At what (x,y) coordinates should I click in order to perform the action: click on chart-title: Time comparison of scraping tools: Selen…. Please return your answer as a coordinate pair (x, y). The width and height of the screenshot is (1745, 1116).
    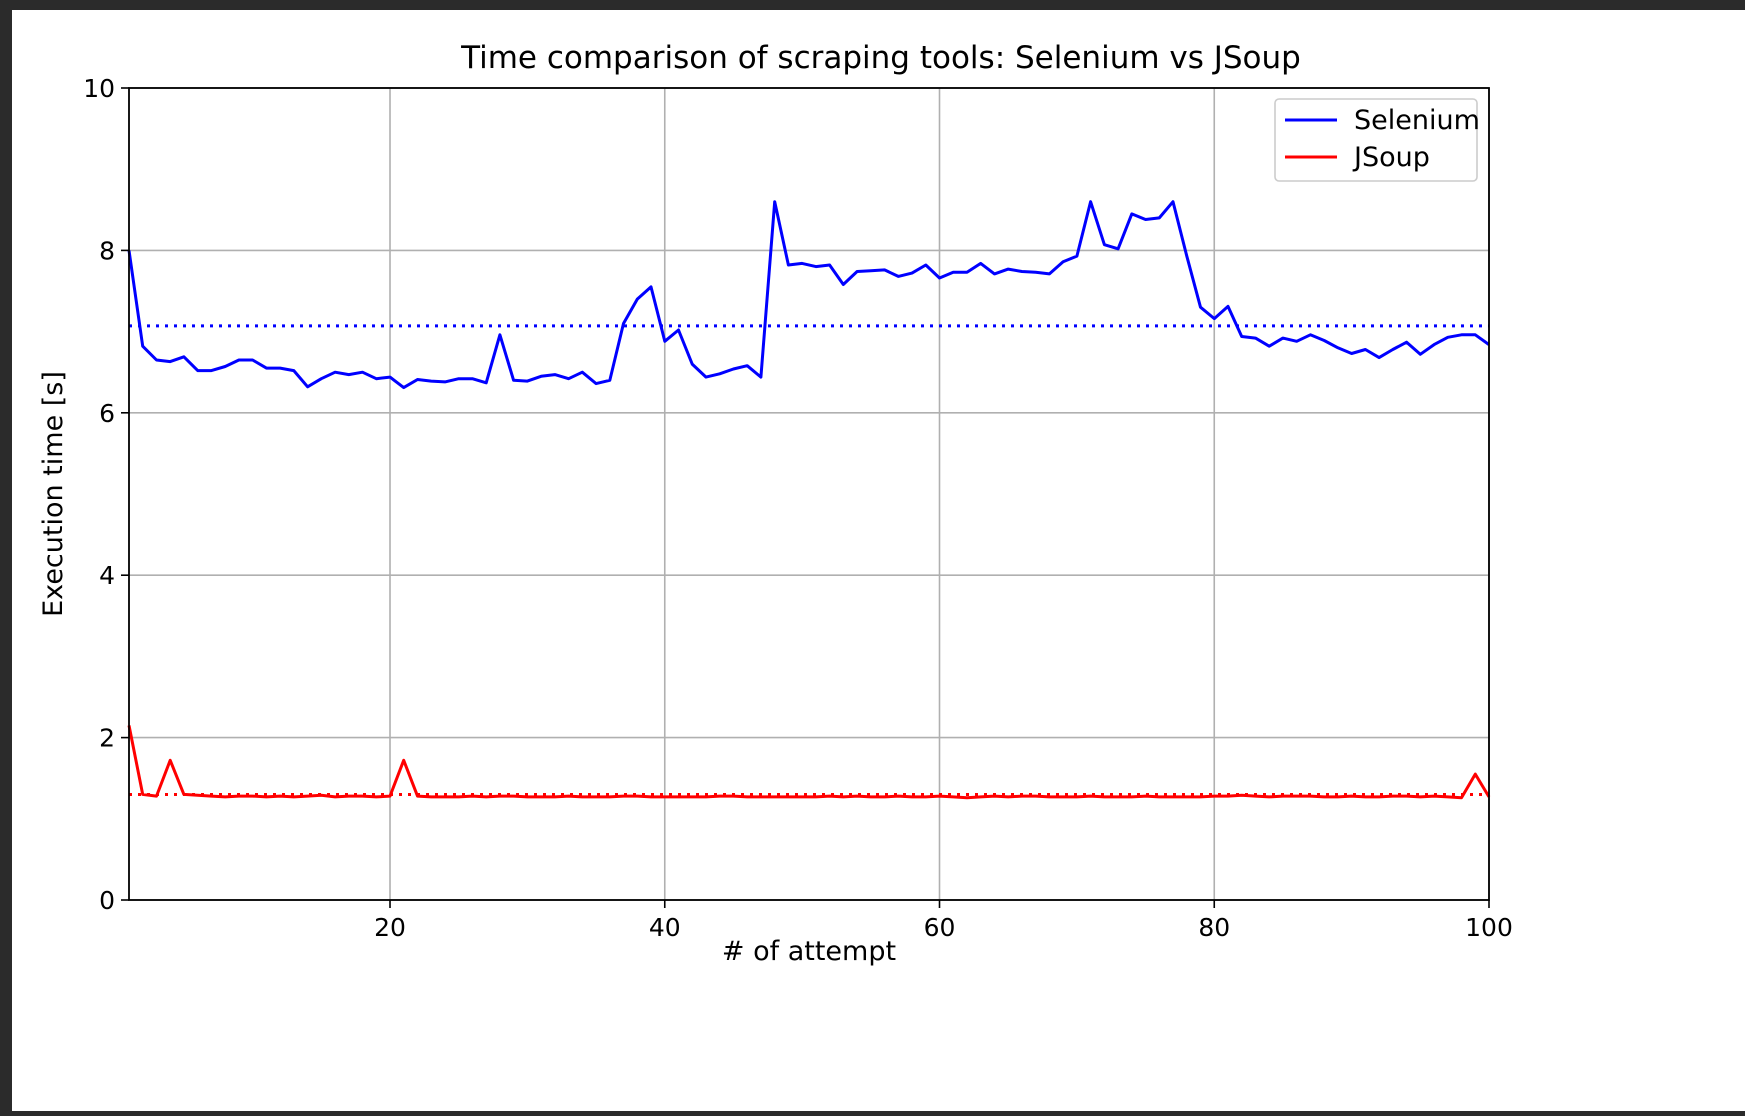
    Looking at the image, I should click on (880, 58).